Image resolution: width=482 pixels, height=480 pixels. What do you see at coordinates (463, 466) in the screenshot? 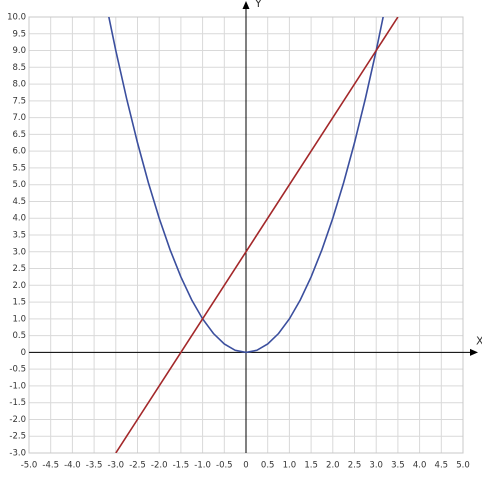
I see `x-tick-label: 5.0` at bounding box center [463, 466].